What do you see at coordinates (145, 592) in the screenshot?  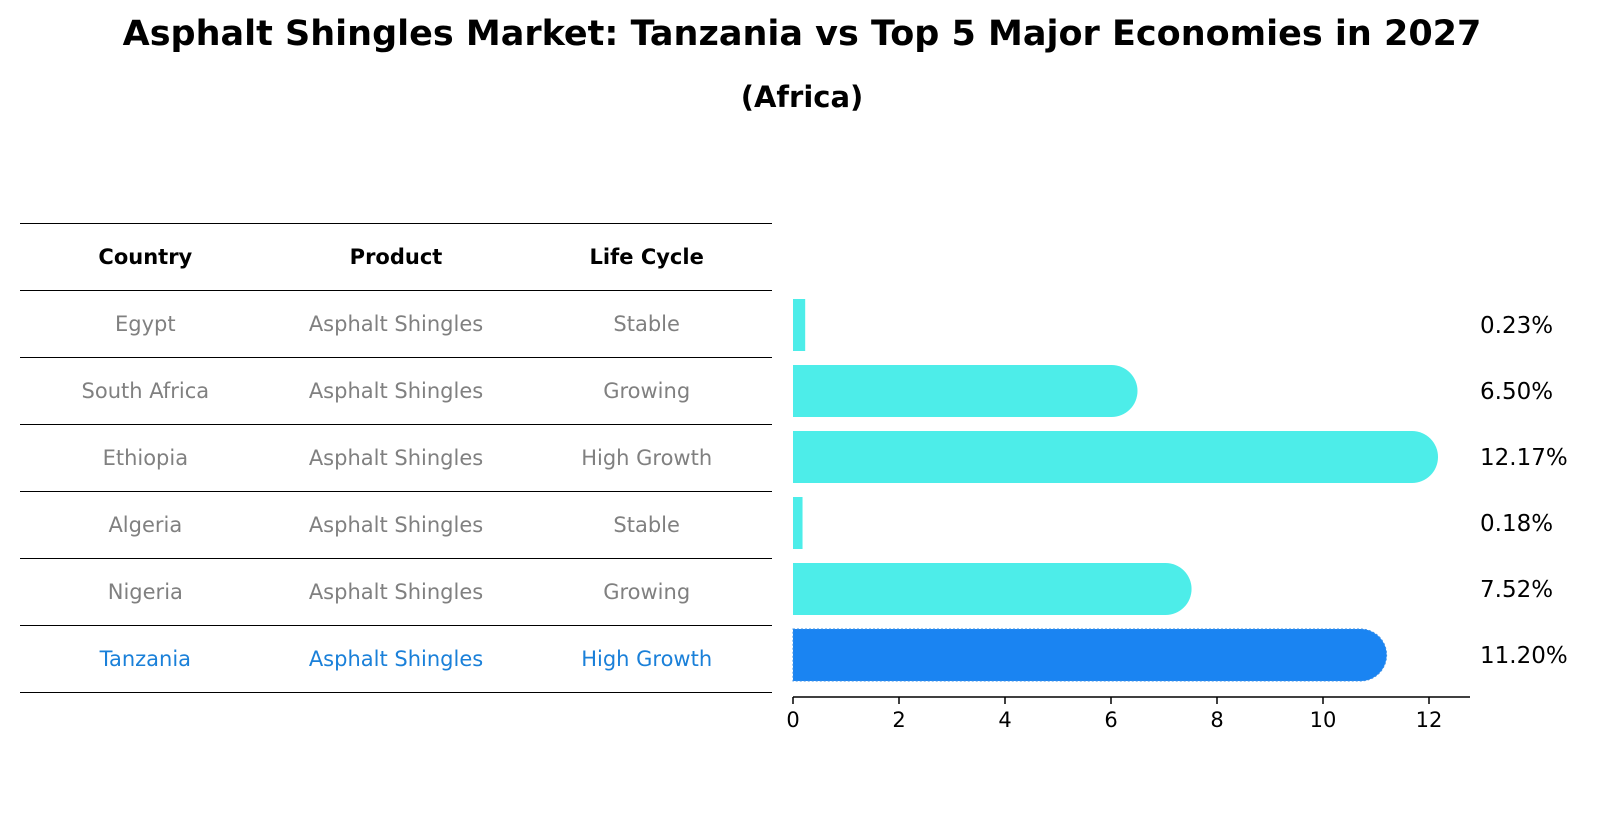 I see `cell-country: Nigeria` at bounding box center [145, 592].